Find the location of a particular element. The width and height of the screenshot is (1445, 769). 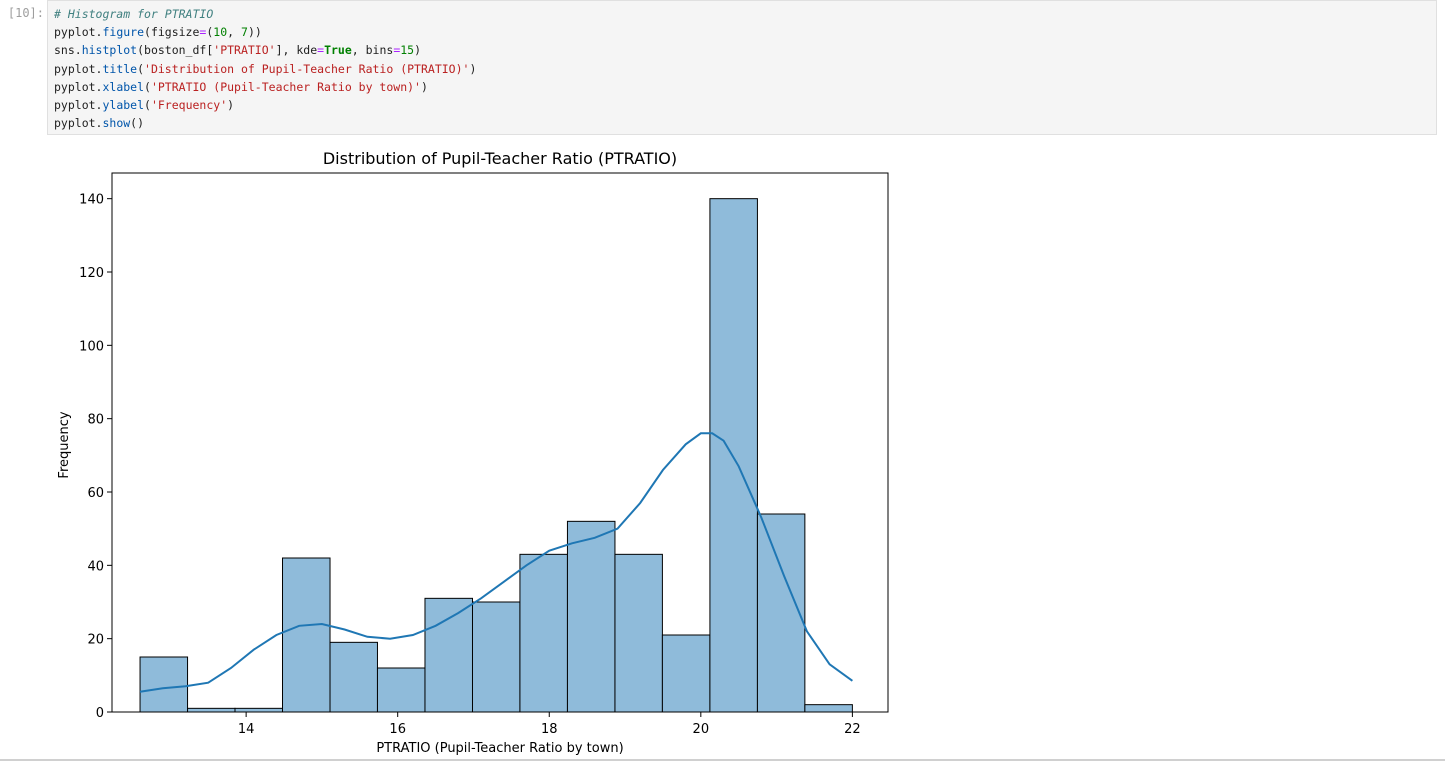

y-tick-label: 0 is located at coordinates (100, 713).